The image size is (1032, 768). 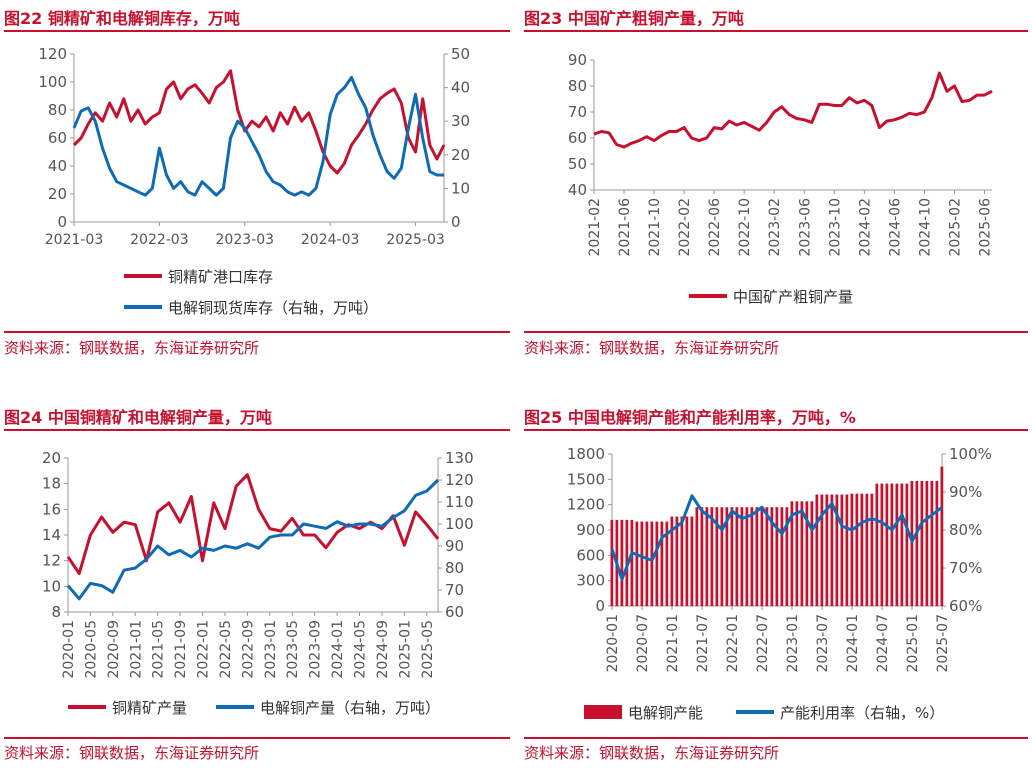 What do you see at coordinates (460, 54) in the screenshot?
I see `y-tick-label-right: 50` at bounding box center [460, 54].